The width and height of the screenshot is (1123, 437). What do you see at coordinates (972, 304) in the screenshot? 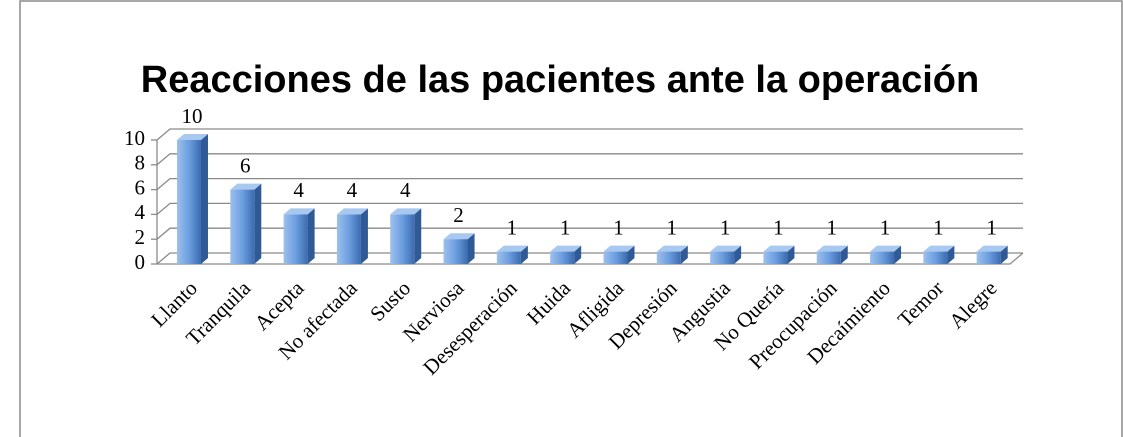
I see `x-tick-label: Alegre` at bounding box center [972, 304].